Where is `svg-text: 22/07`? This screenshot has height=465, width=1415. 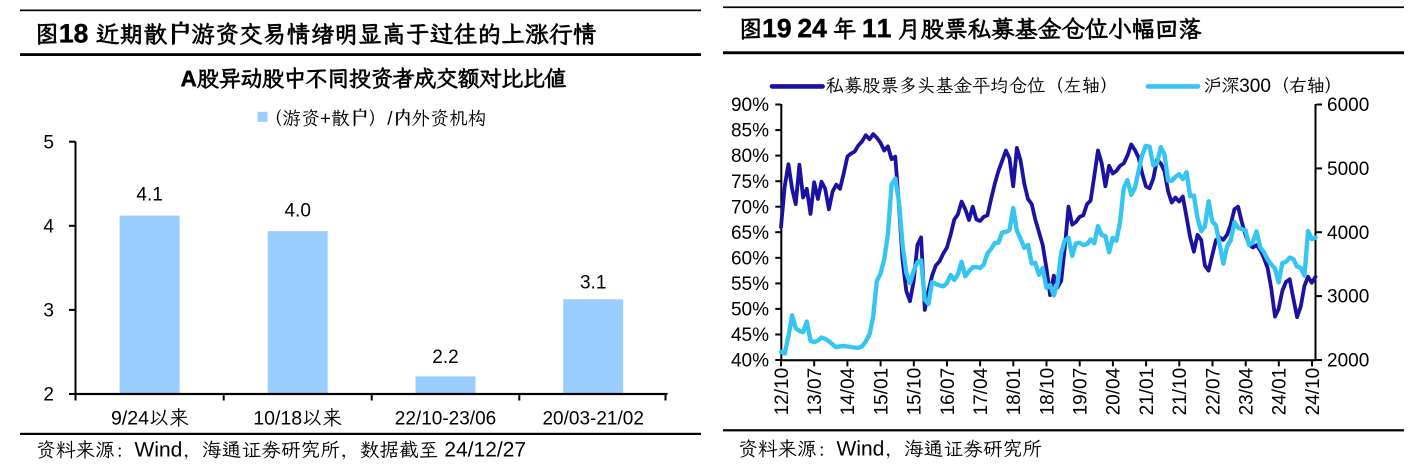
svg-text: 22/07 is located at coordinates (1213, 392).